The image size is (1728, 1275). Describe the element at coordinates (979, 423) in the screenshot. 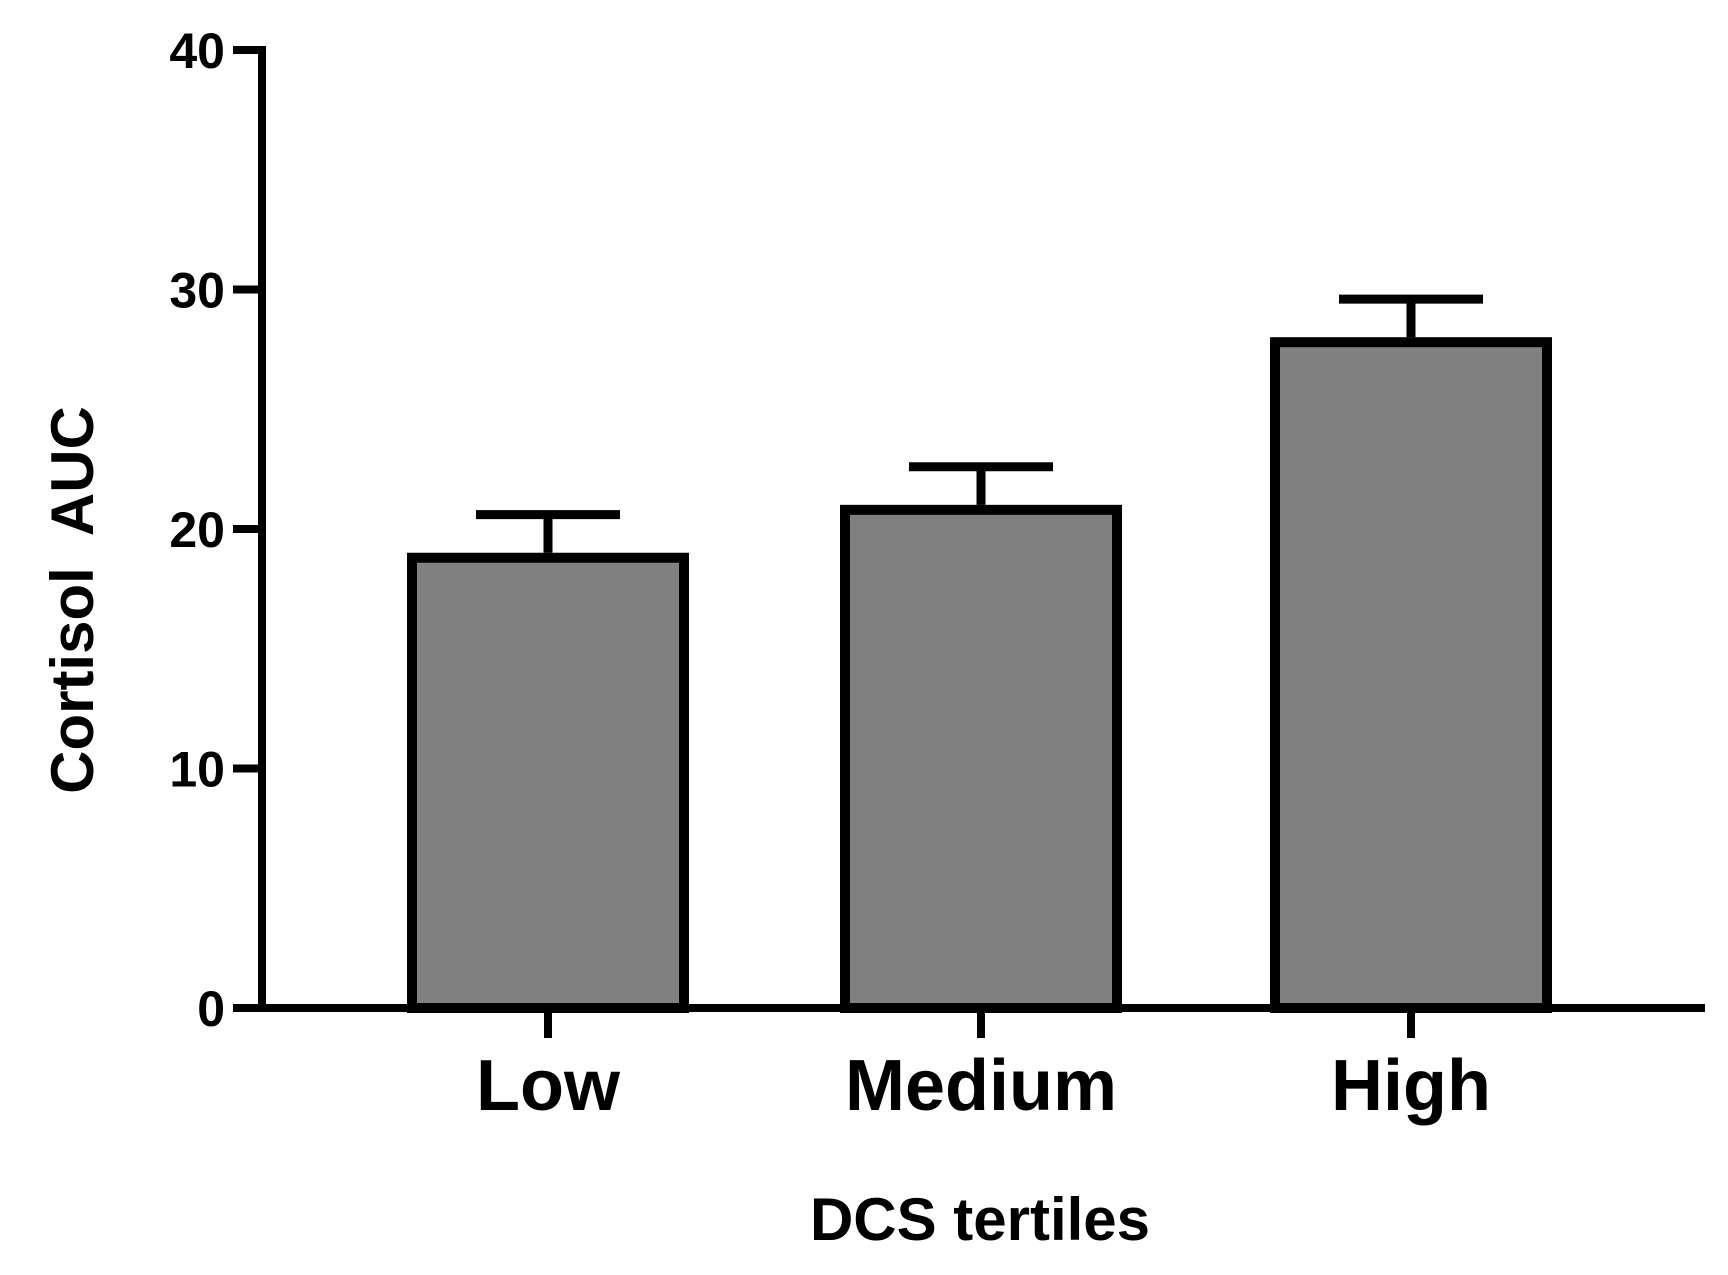

I see `error-bars-layer` at that location.